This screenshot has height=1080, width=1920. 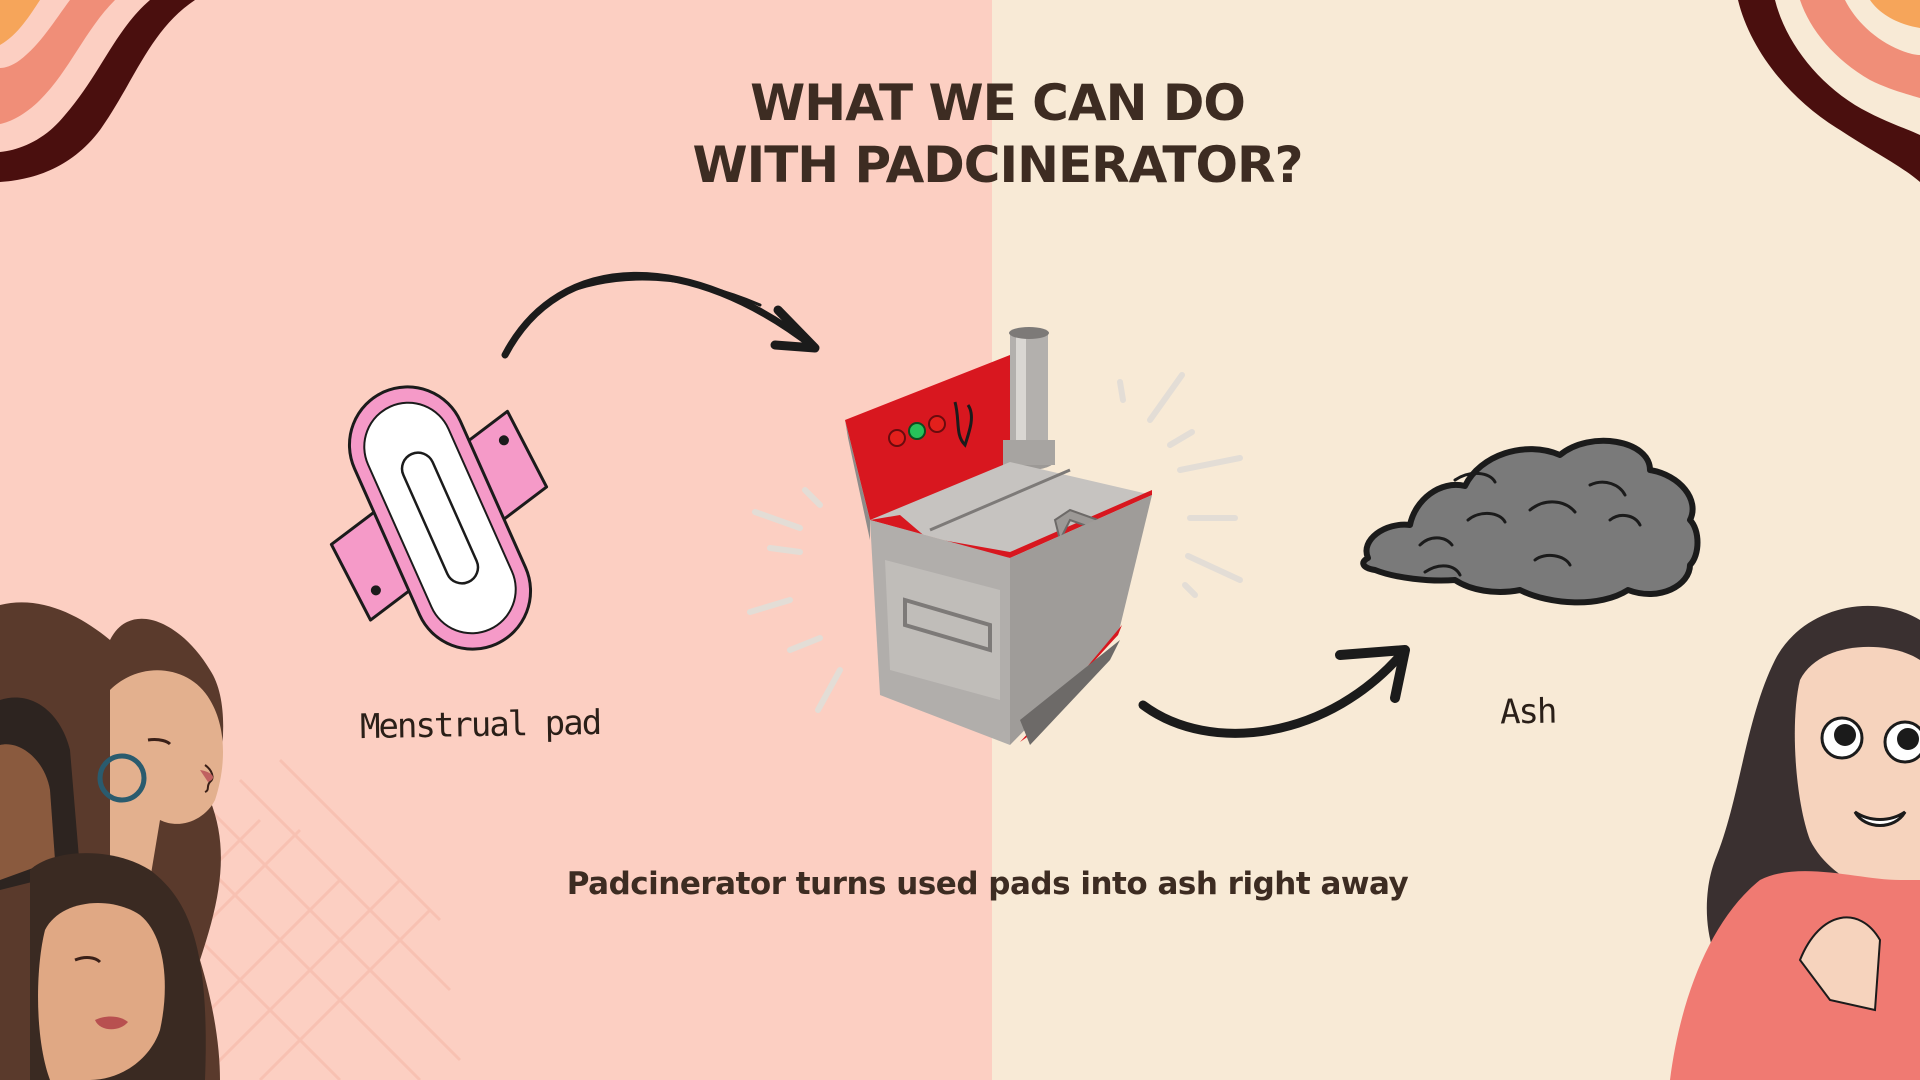 What do you see at coordinates (998, 536) in the screenshot?
I see `padcinerator-machine-icon` at bounding box center [998, 536].